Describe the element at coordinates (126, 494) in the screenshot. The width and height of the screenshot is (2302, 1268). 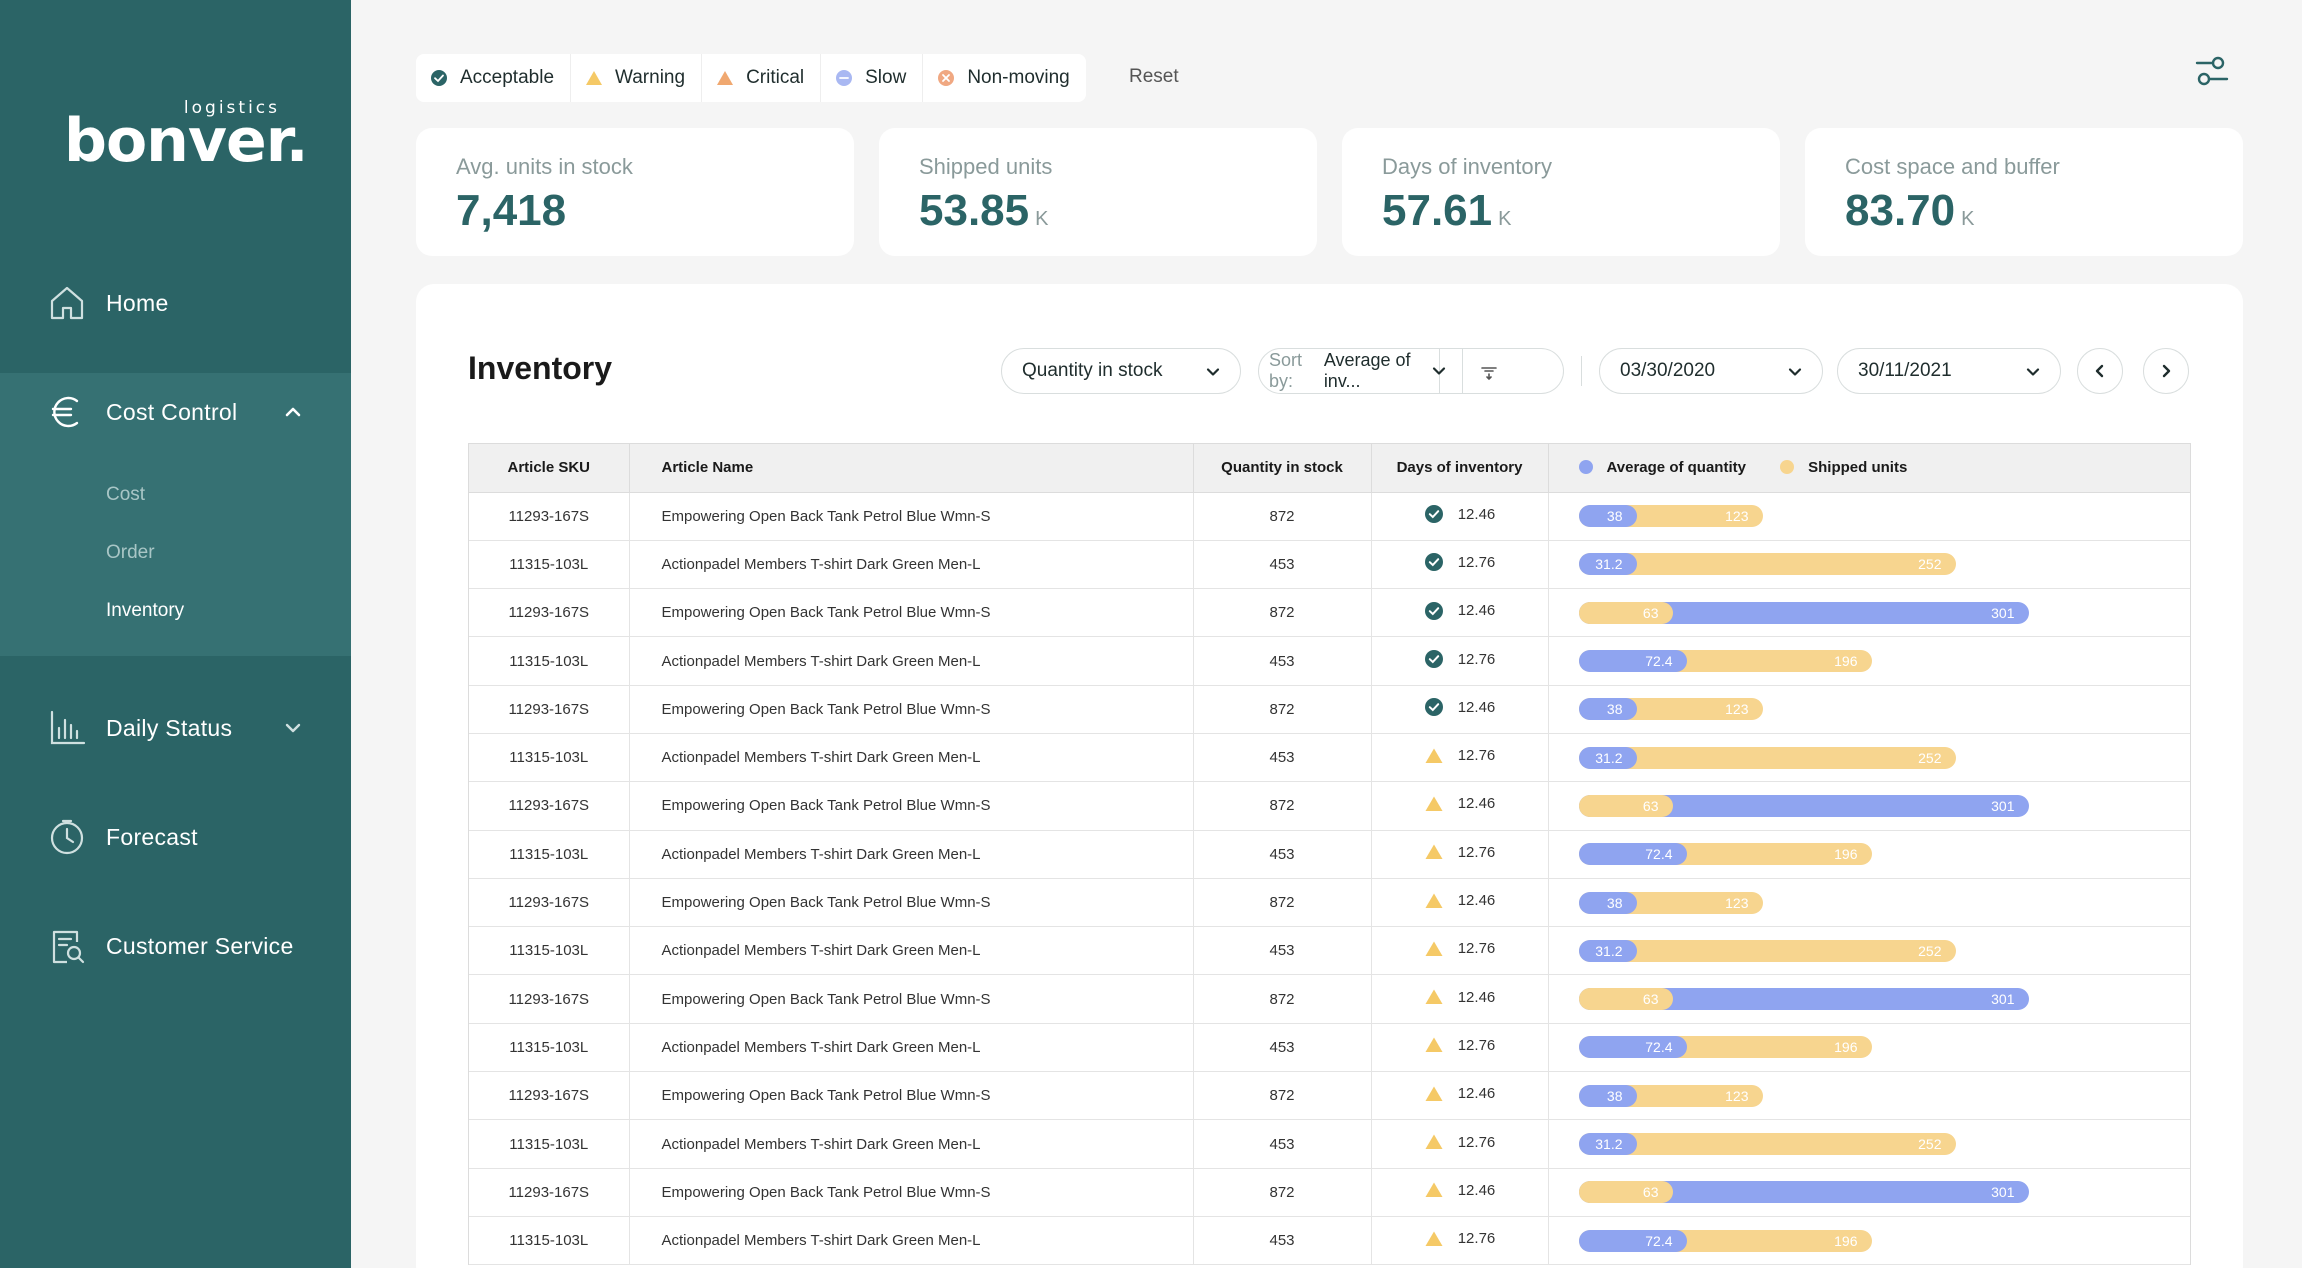
I see `sidebar-subitem-cost: Cost` at that location.